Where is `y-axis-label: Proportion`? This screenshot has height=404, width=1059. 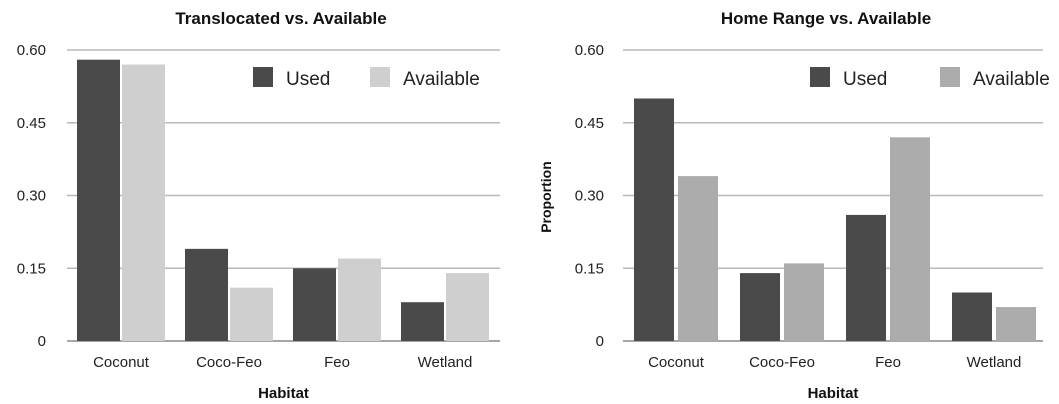 y-axis-label: Proportion is located at coordinates (546, 197).